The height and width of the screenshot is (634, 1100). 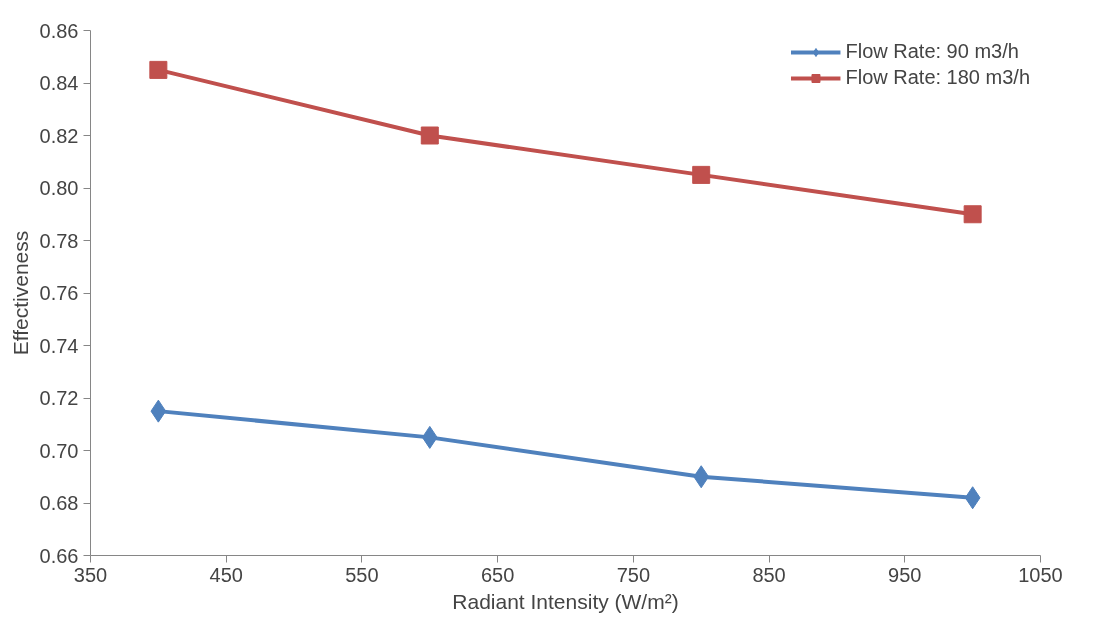 I want to click on y-tick-label: 0.82, so click(x=59, y=135).